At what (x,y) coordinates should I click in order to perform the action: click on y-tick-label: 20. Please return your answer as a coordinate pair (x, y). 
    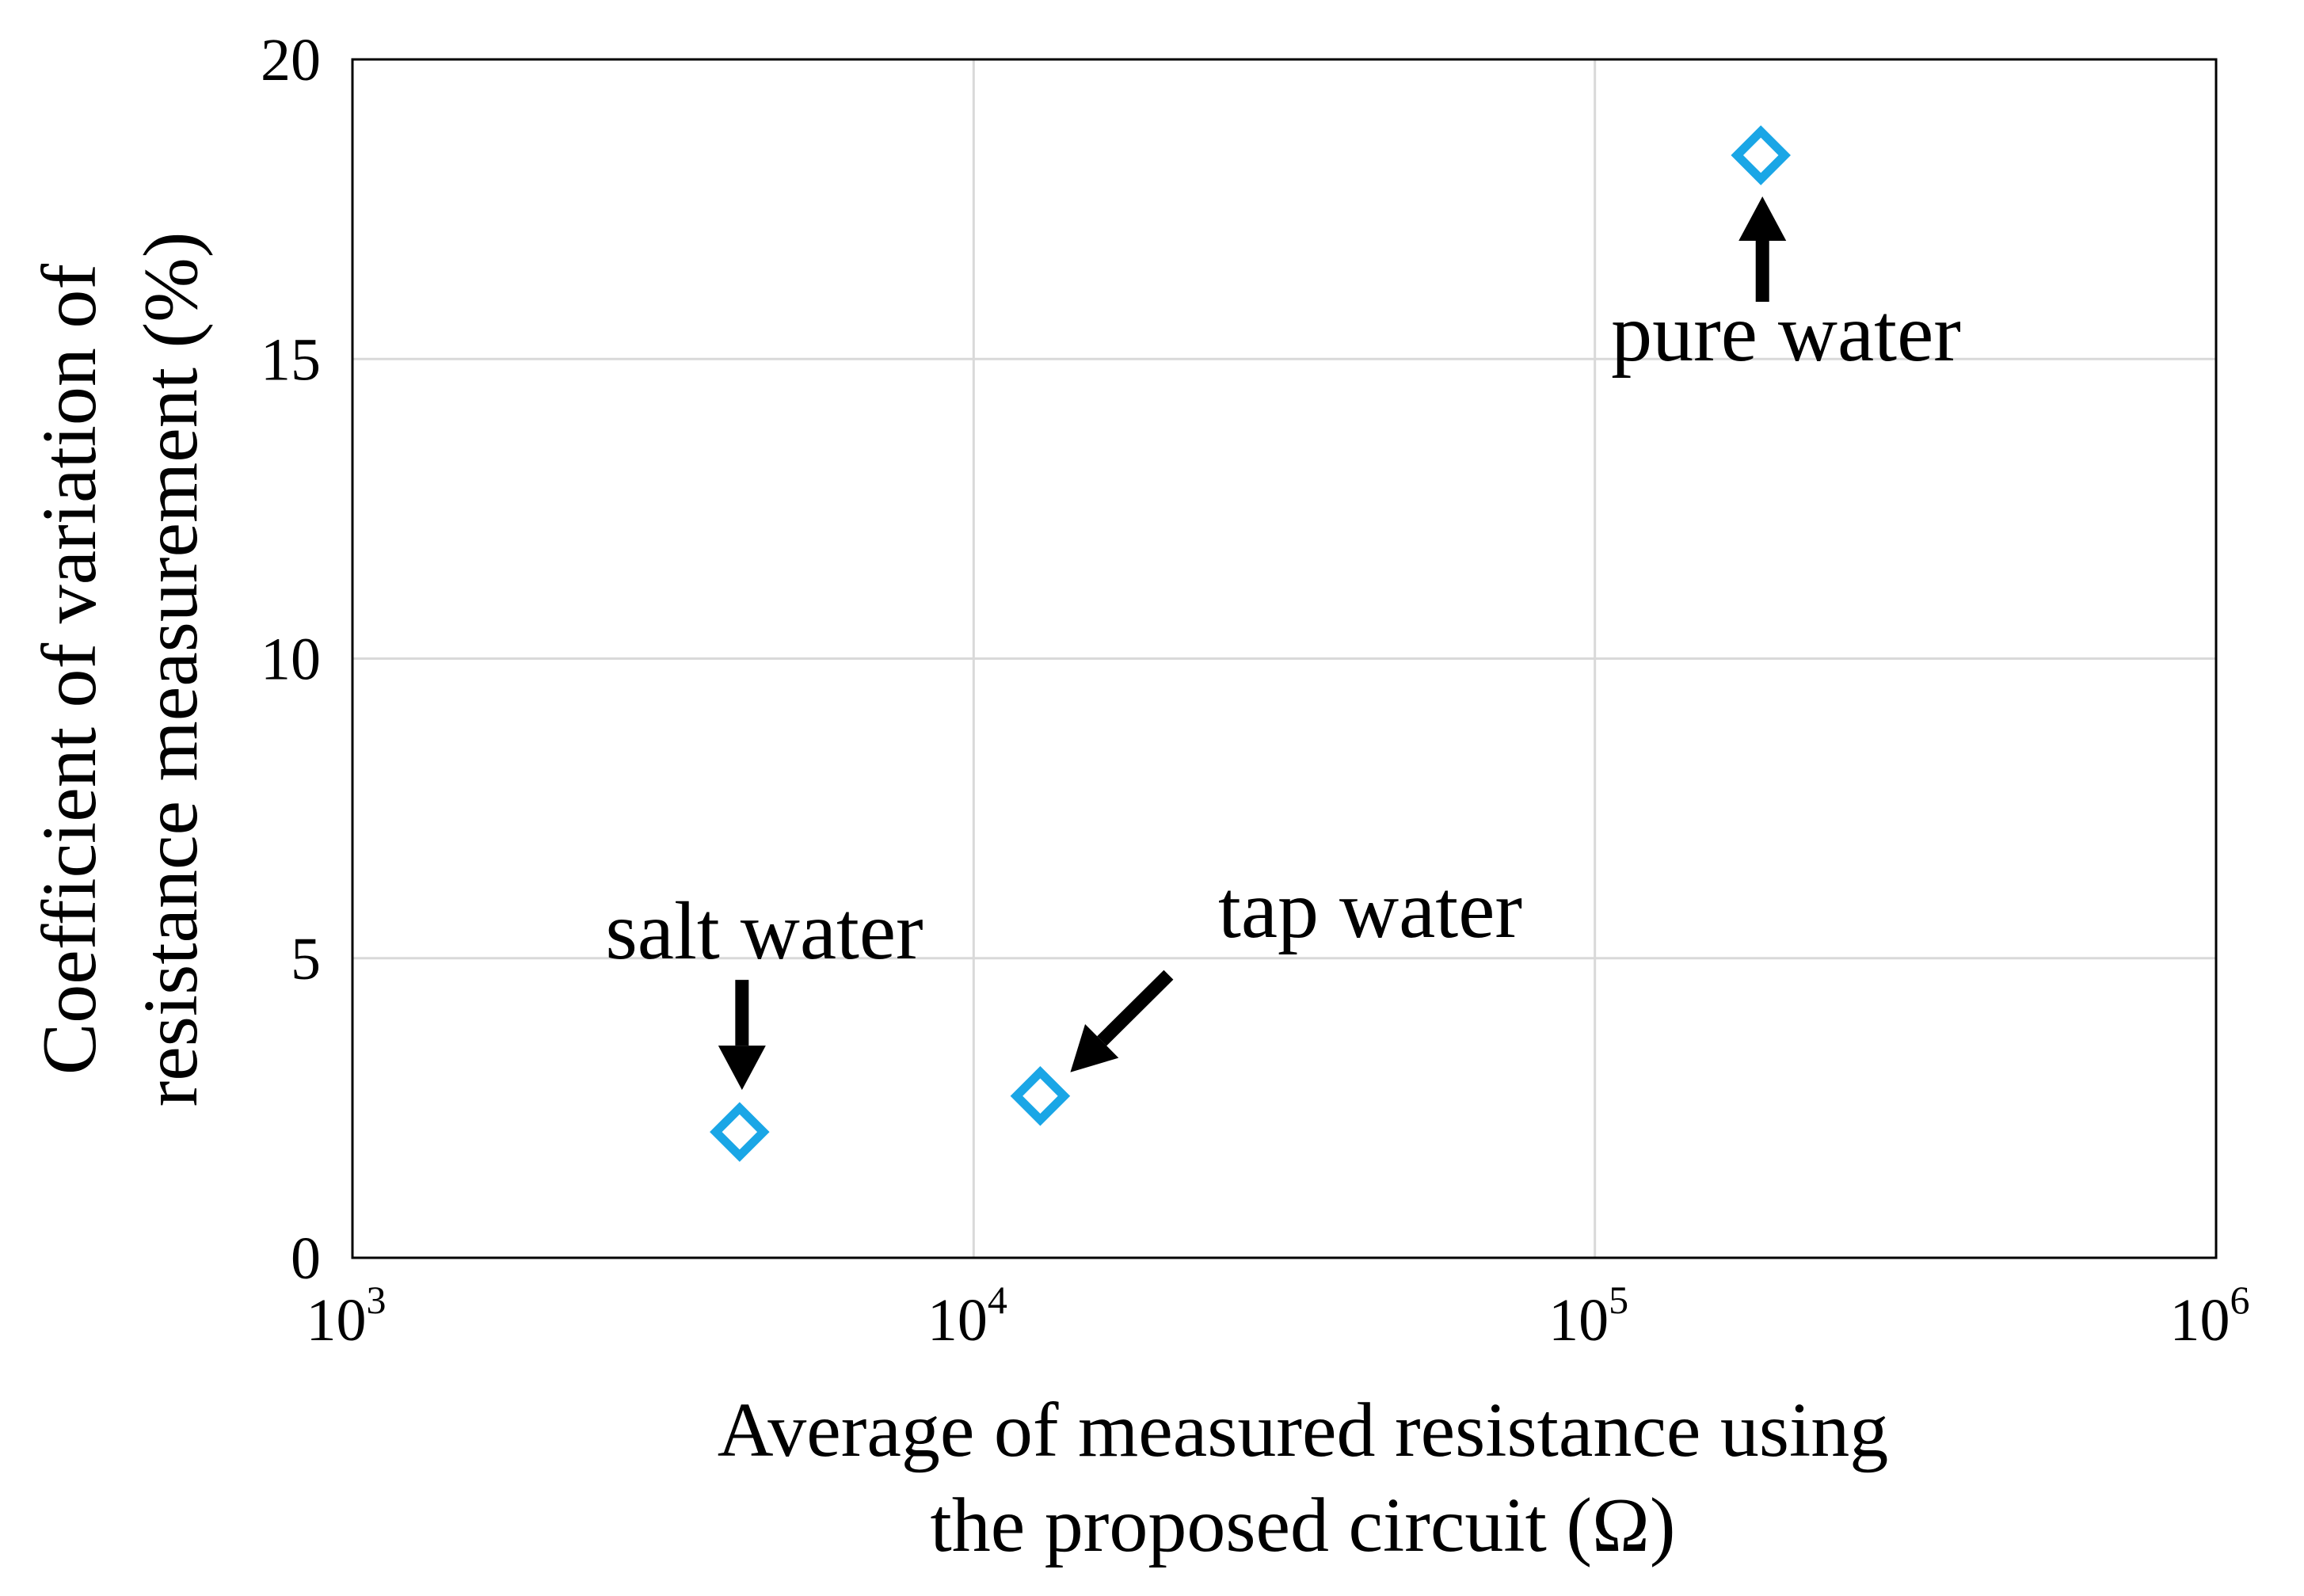
    Looking at the image, I should click on (291, 60).